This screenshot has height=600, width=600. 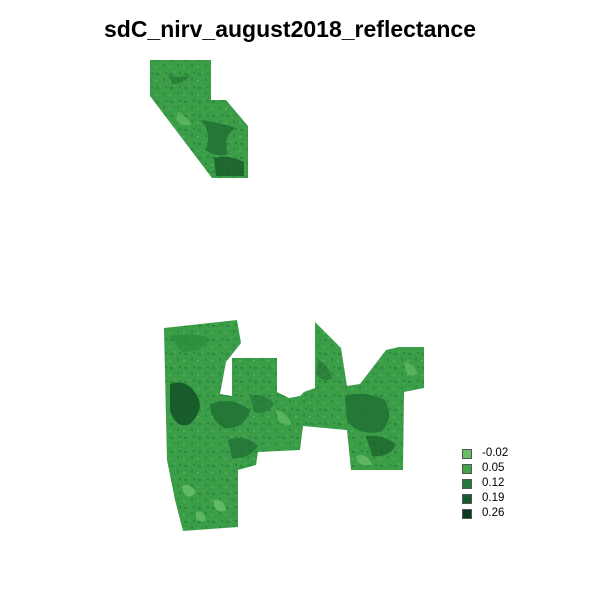 I want to click on legend: -0.02 0.05 0.12 0.19 0.26, so click(x=485, y=483).